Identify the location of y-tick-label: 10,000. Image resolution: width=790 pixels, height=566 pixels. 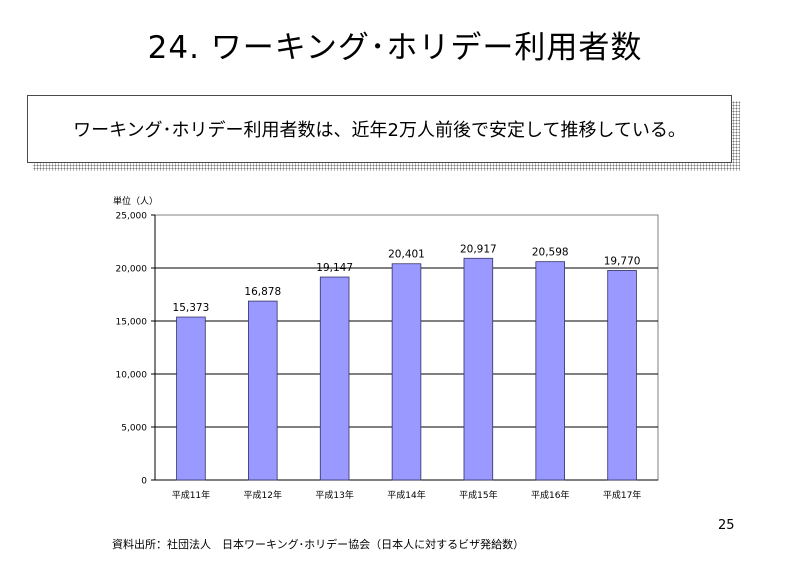
(132, 376).